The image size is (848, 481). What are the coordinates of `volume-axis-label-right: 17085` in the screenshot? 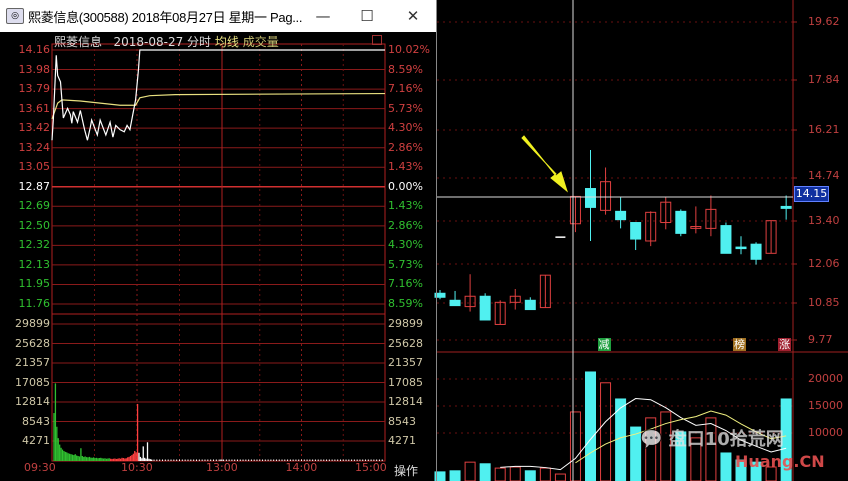 It's located at (405, 382).